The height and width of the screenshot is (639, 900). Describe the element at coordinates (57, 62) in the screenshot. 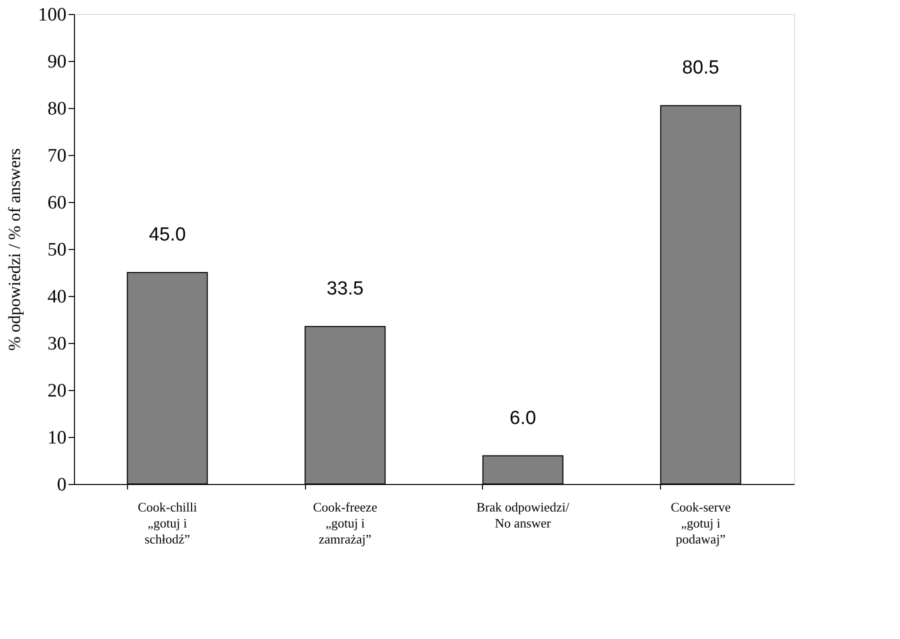

I see `y-tick-label: 90` at that location.